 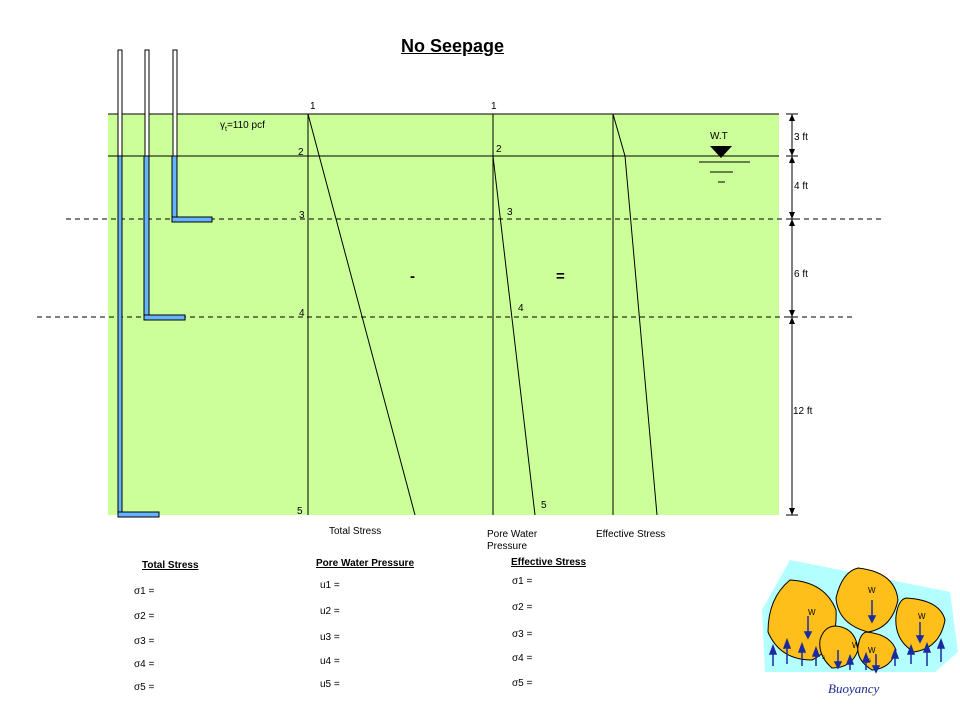 What do you see at coordinates (453, 46) in the screenshot?
I see `slide-title: No Seepage` at bounding box center [453, 46].